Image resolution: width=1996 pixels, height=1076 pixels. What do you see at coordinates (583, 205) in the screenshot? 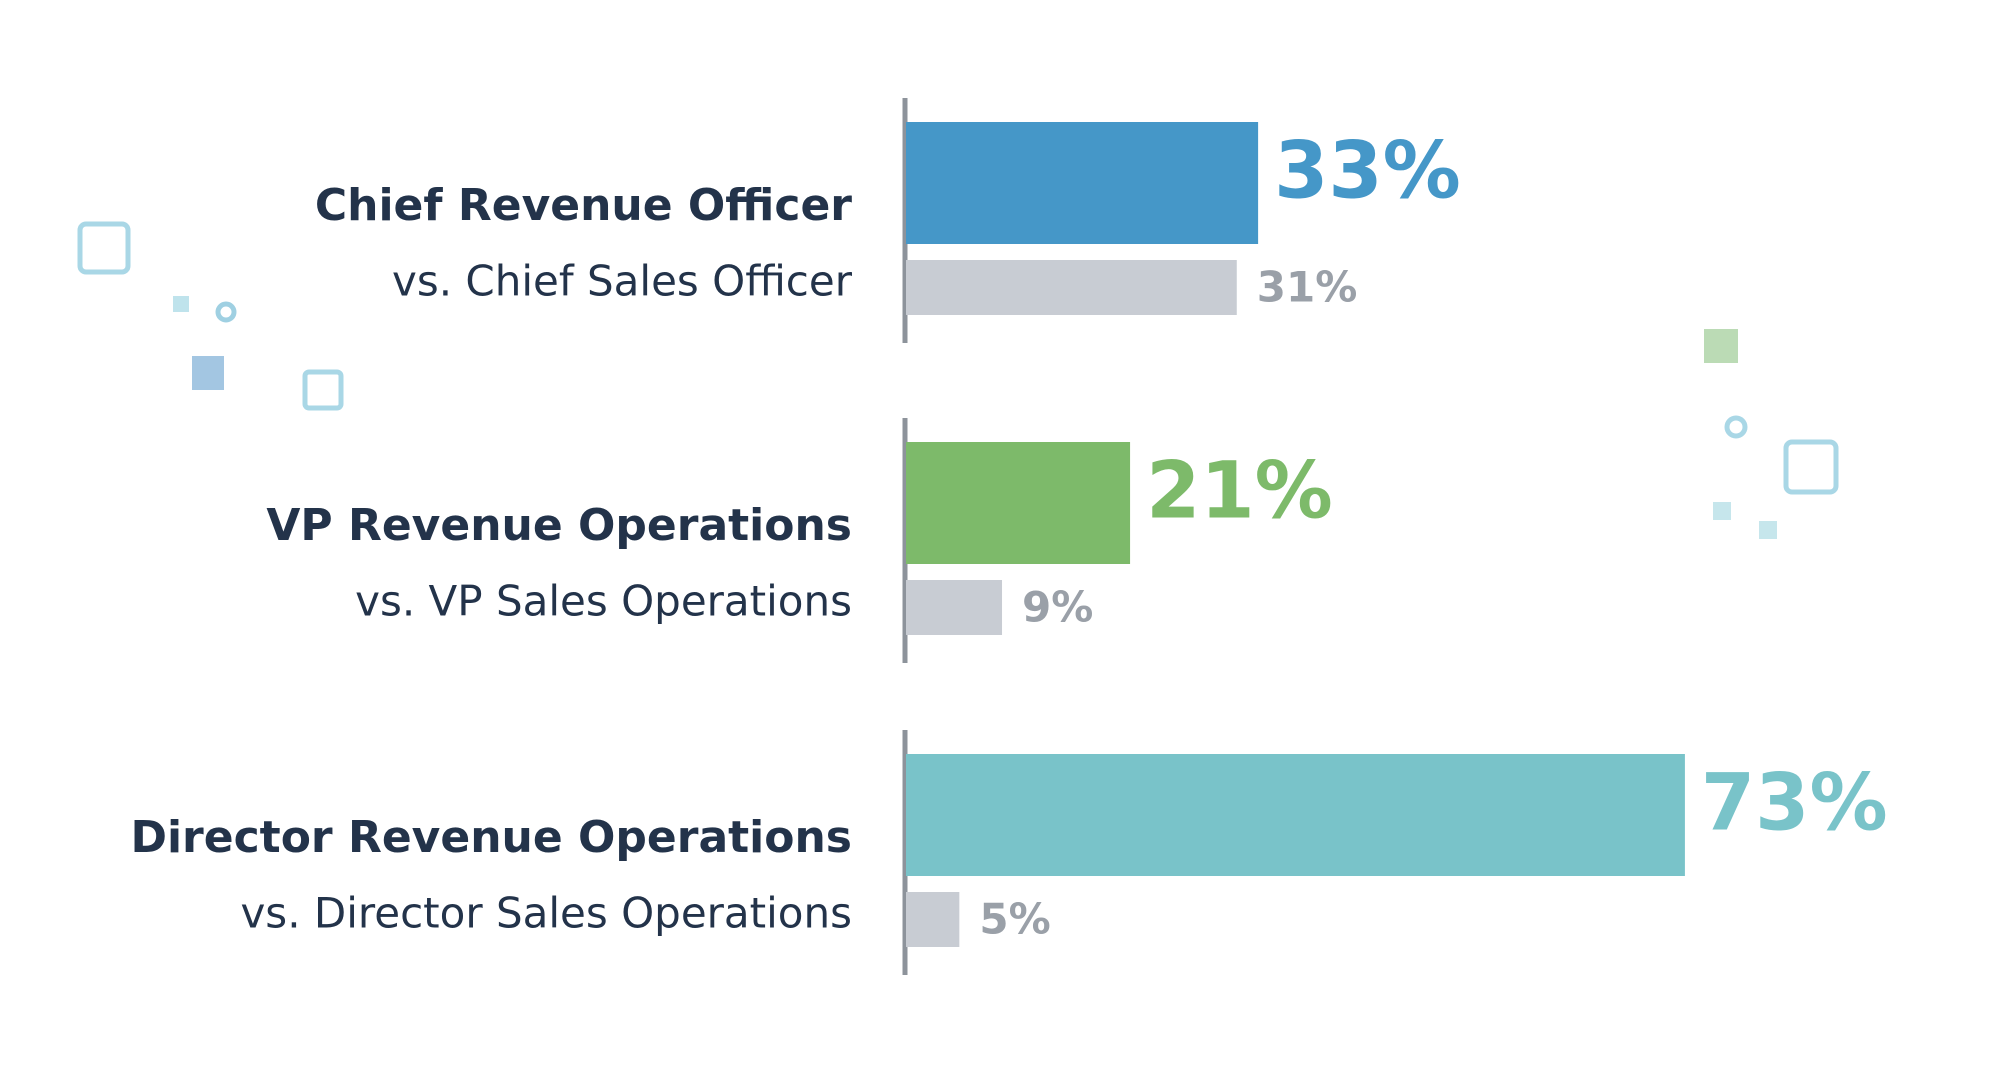
I see `group-label: Chief Revenue Officer` at bounding box center [583, 205].